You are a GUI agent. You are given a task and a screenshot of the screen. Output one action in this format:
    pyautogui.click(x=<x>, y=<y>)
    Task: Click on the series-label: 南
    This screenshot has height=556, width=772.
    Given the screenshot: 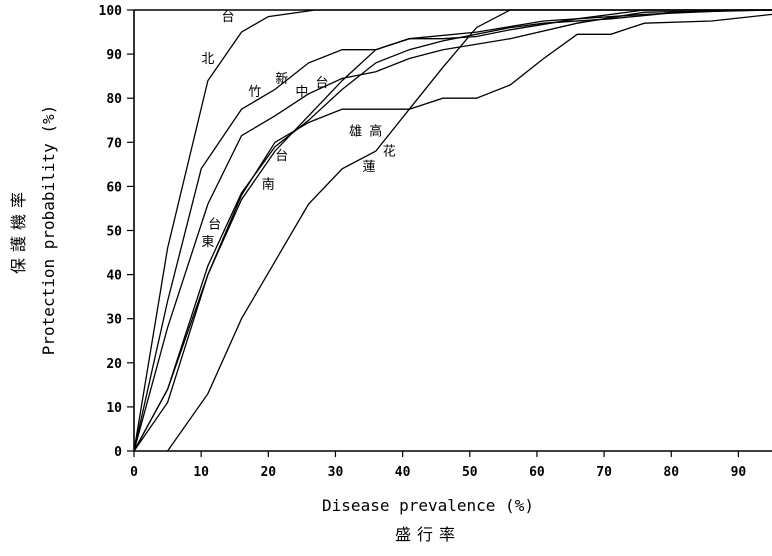 What is the action you would take?
    pyautogui.click(x=268, y=185)
    